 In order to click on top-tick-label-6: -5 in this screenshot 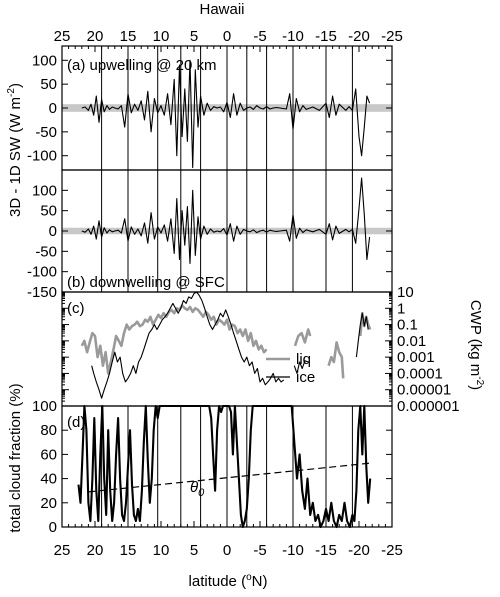, I will do `click(259, 36)`.